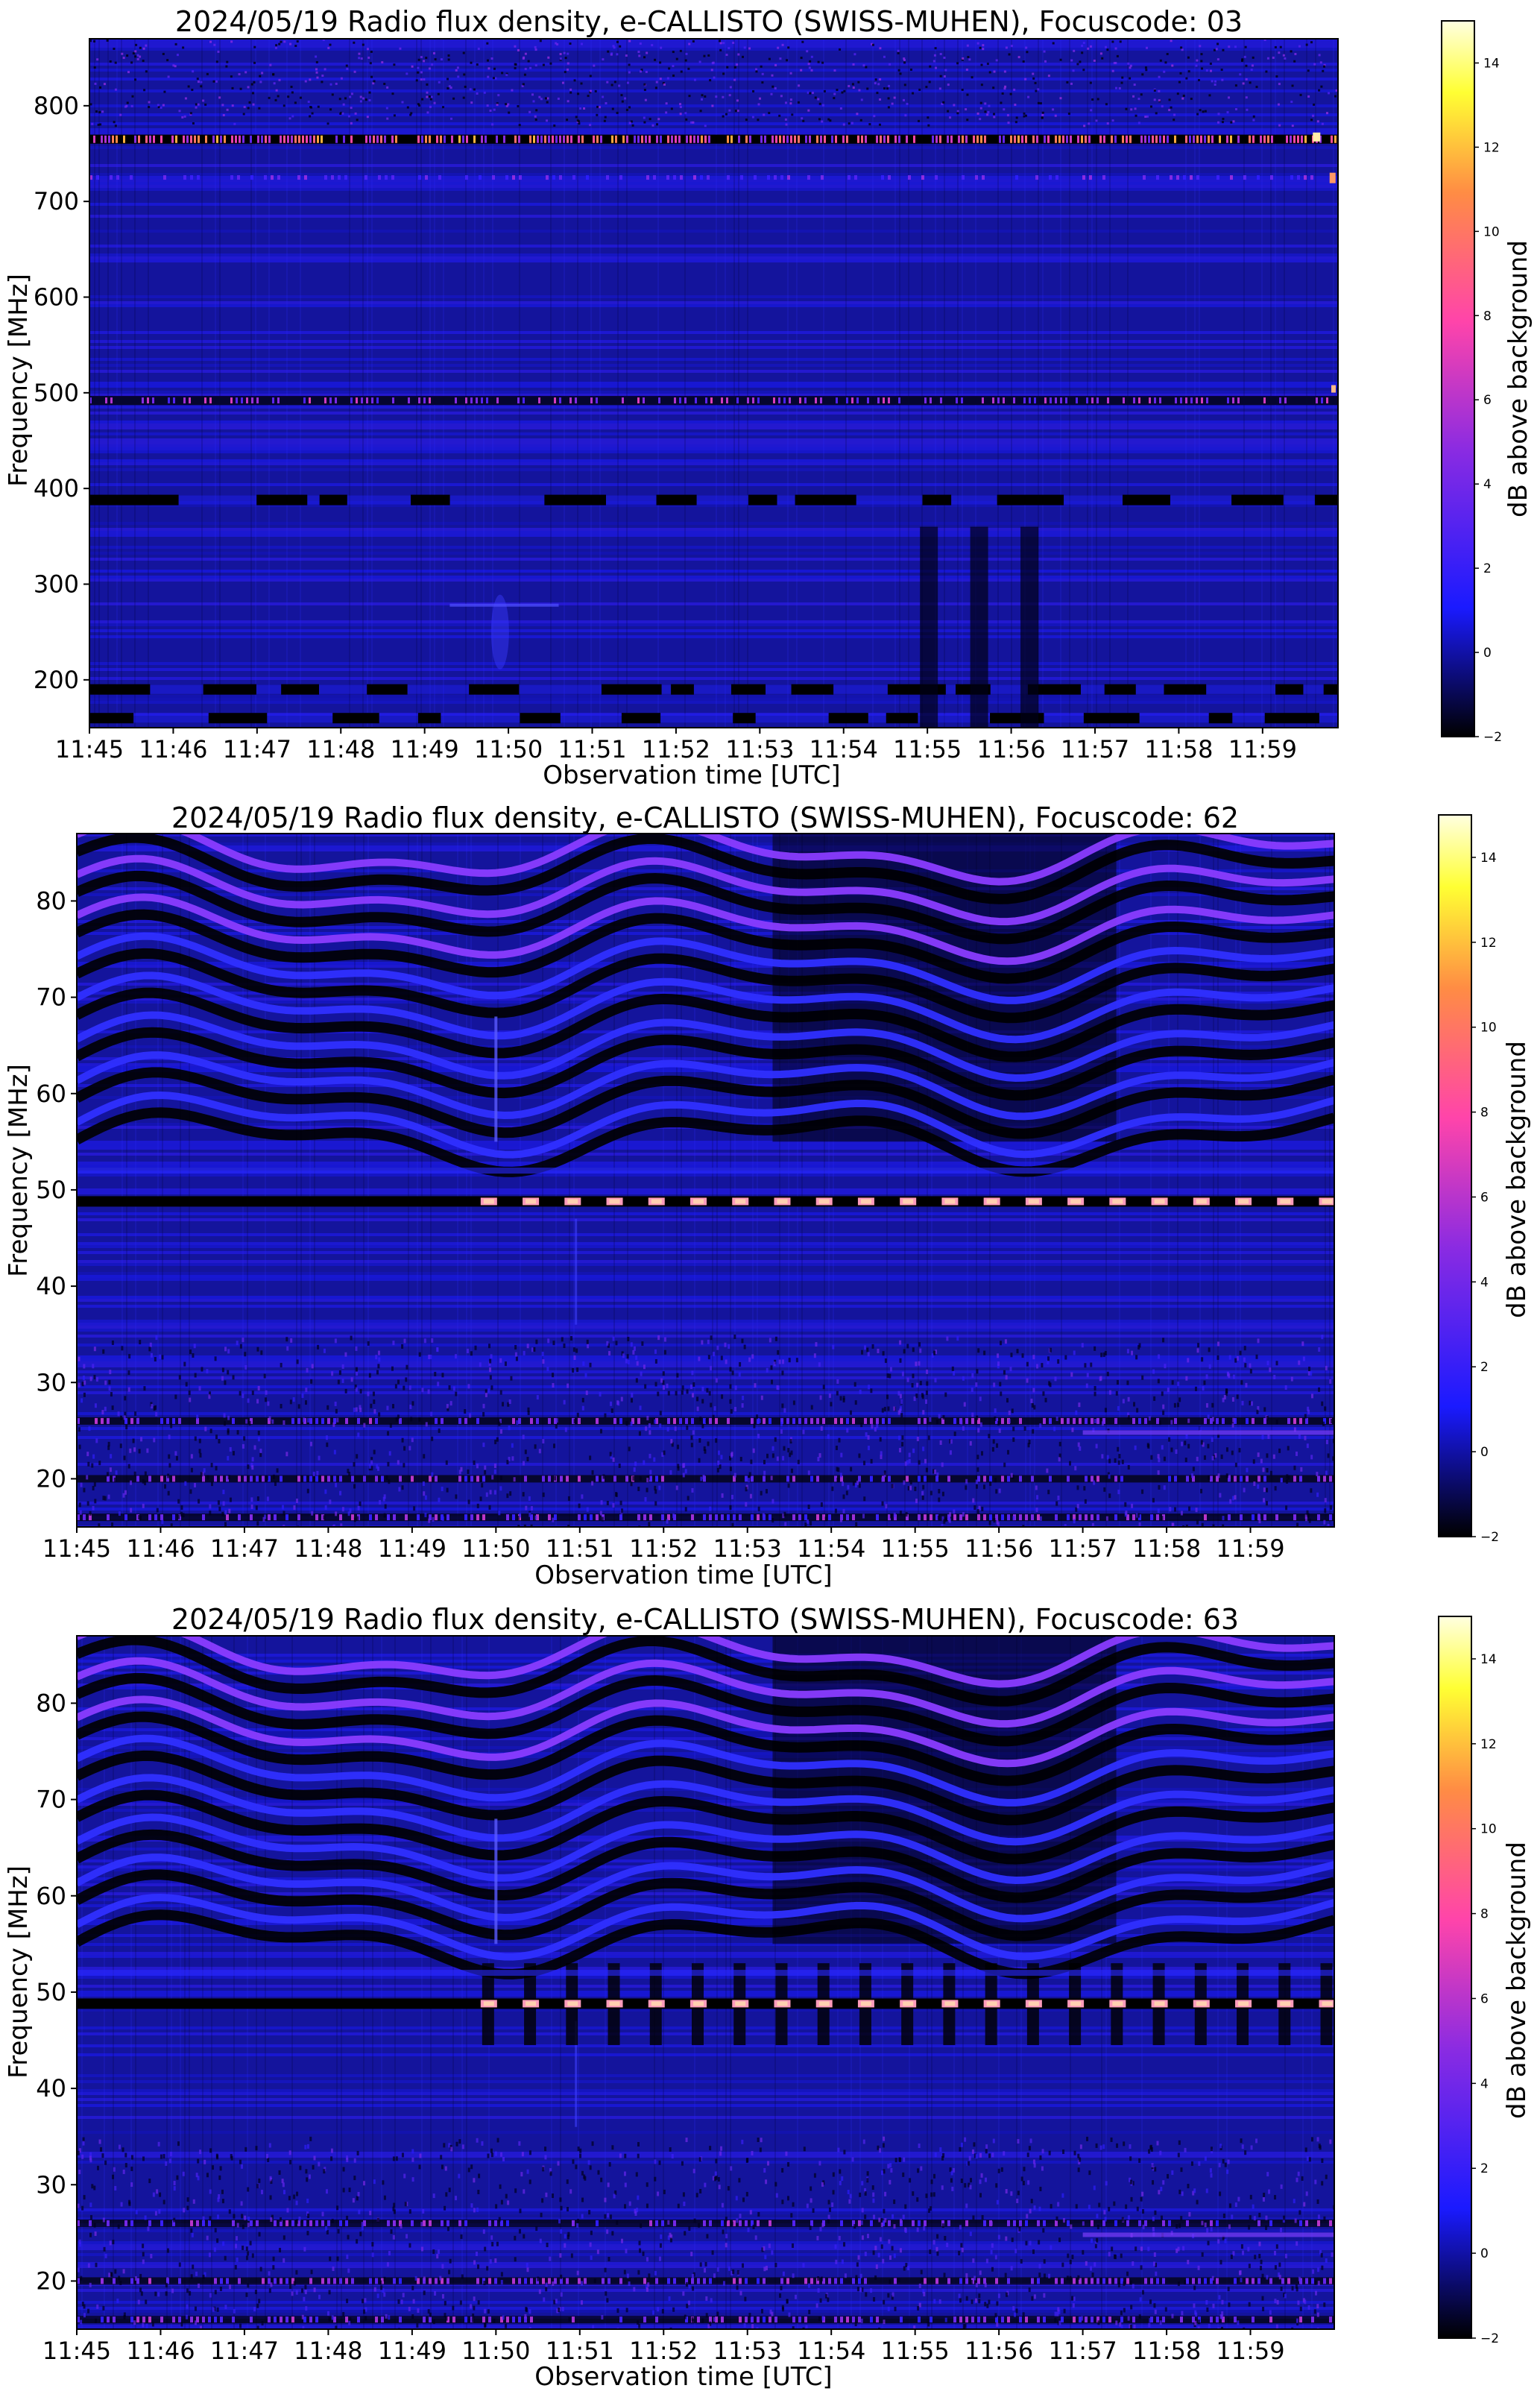 This screenshot has width=1540, height=2400. I want to click on y-tick-label: 200, so click(56, 680).